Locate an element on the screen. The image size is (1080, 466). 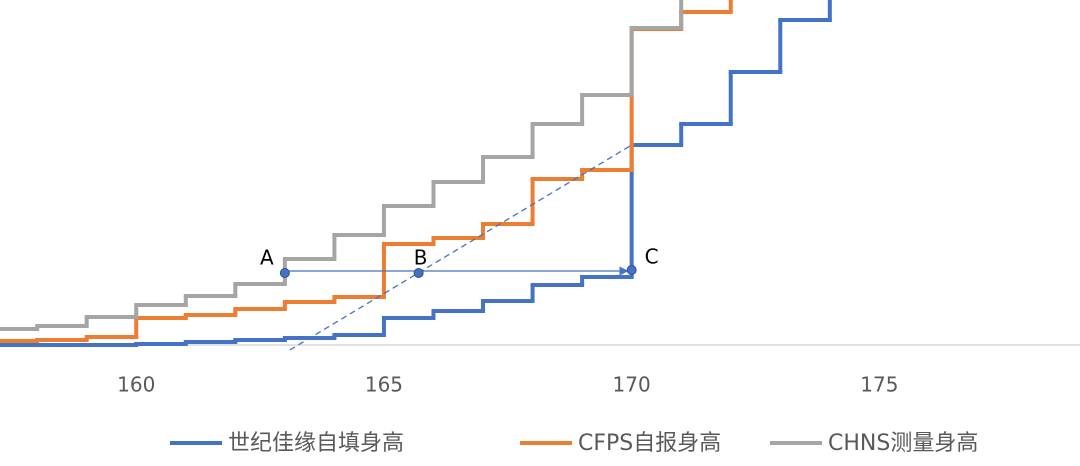
x-tick-label: 160 is located at coordinates (136, 385).